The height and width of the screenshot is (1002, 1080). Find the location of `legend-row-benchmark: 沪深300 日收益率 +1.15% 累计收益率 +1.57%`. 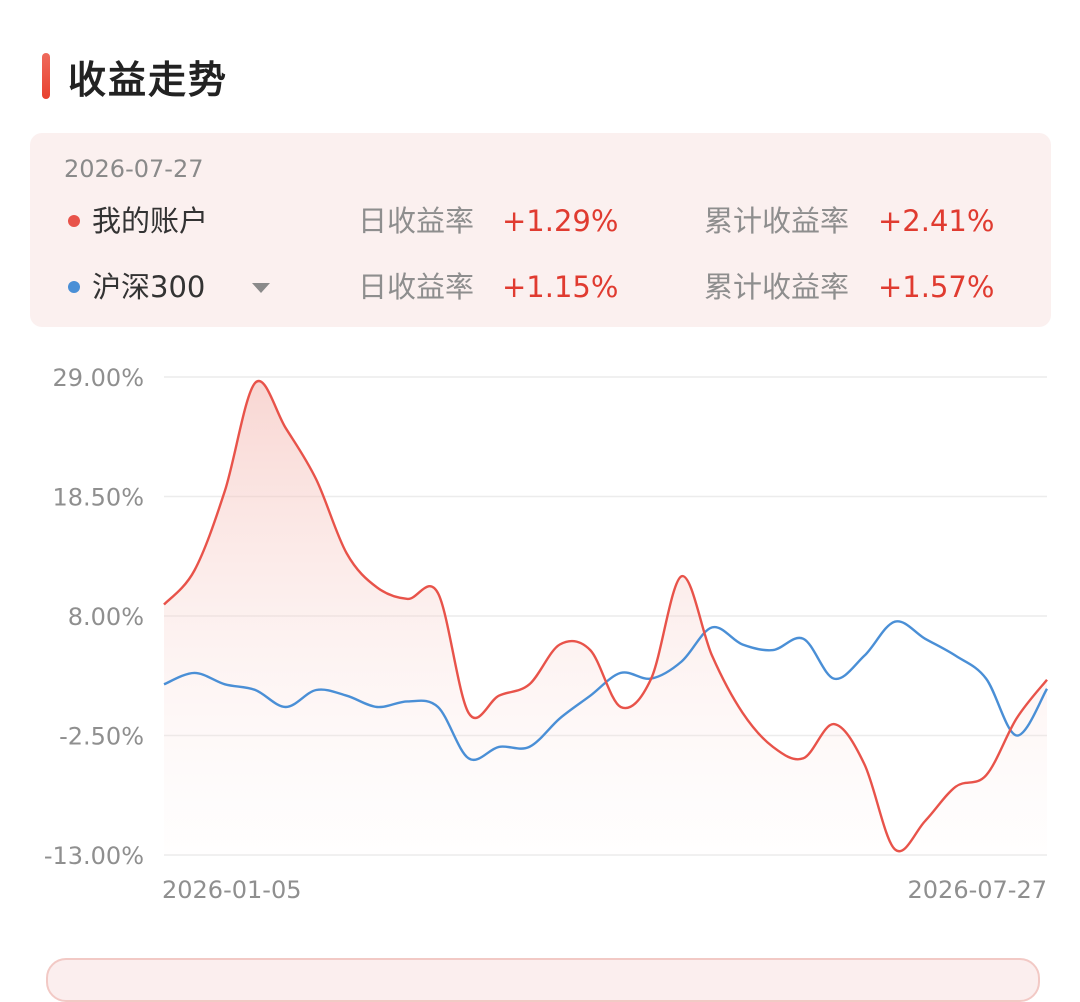

legend-row-benchmark: 沪深300 日收益率 +1.15% 累计收益率 +1.57% is located at coordinates (554, 287).